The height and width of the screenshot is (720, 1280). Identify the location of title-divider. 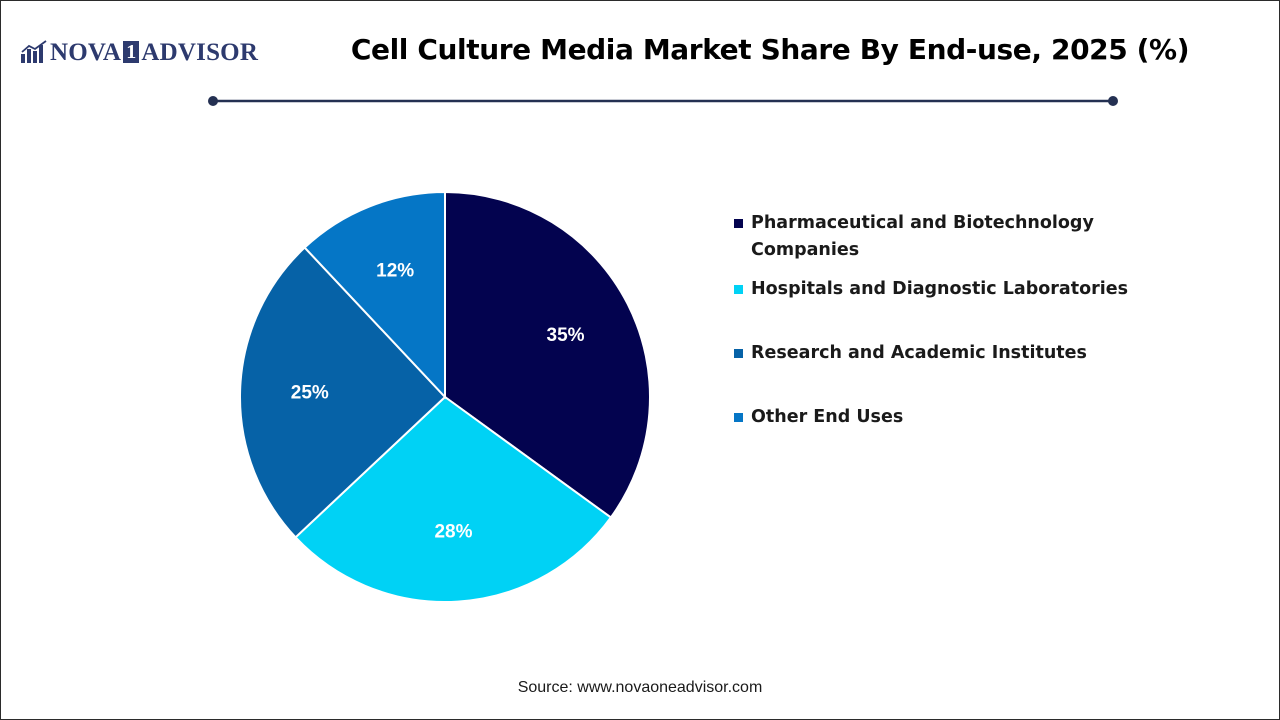
(663, 101).